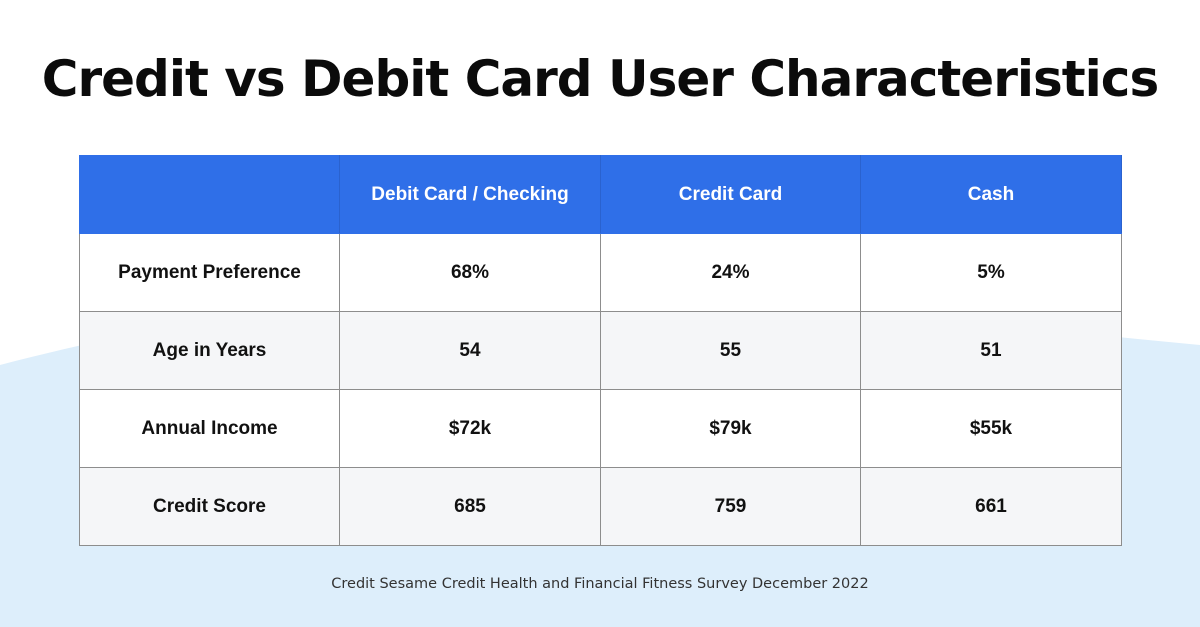  Describe the element at coordinates (470, 194) in the screenshot. I see `column-header-debit-card: Debit Card / Checking` at that location.